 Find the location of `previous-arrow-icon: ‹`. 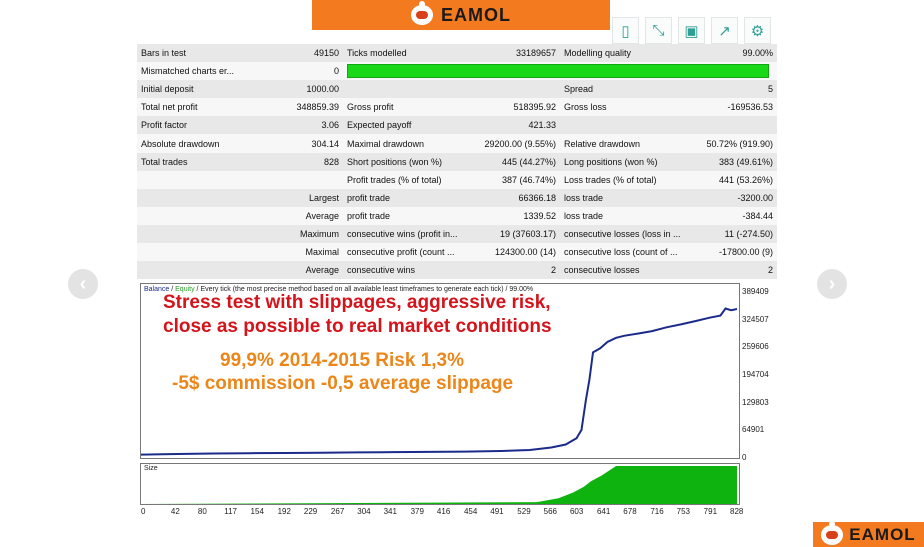

previous-arrow-icon: ‹ is located at coordinates (83, 284).